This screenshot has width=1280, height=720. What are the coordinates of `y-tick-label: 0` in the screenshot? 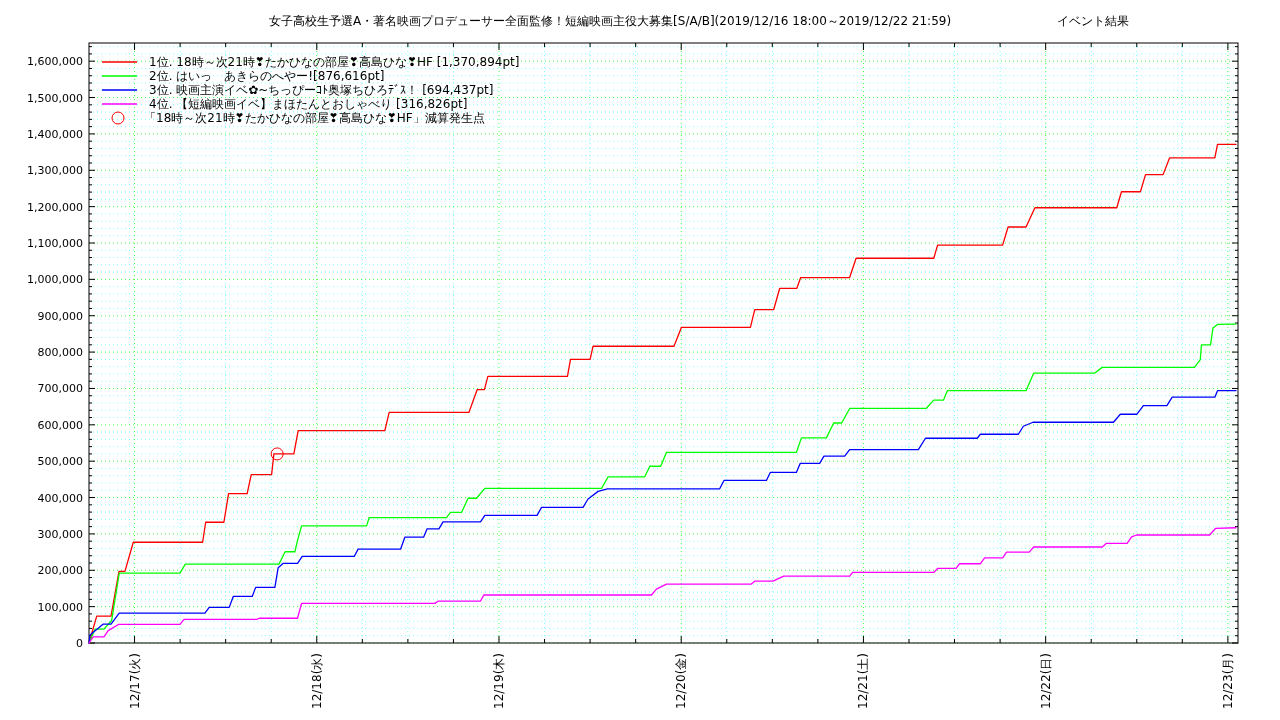 It's located at (79, 643).